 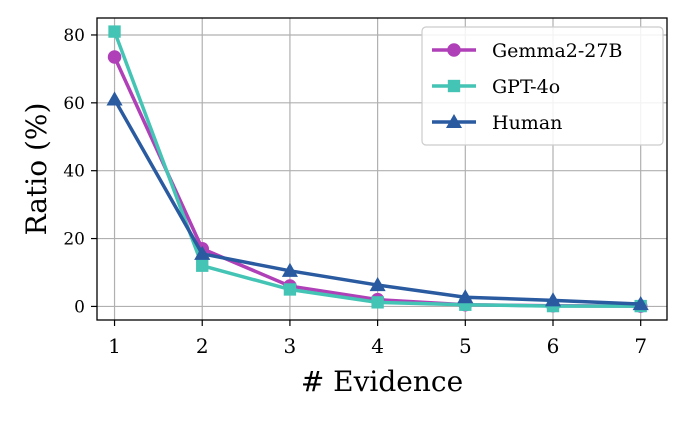 I want to click on y-tick-label: 40, so click(x=74, y=172).